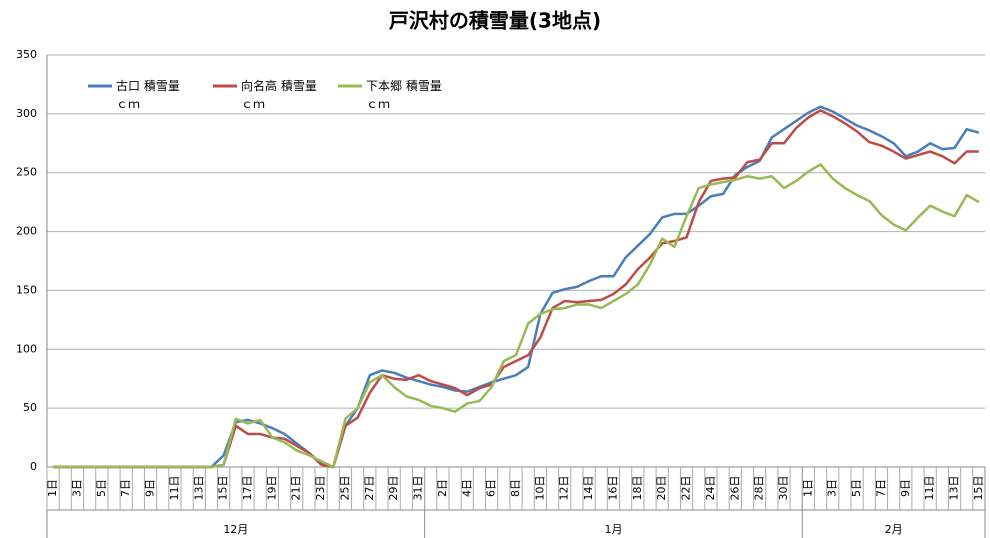 The height and width of the screenshot is (538, 990). Describe the element at coordinates (279, 95) in the screenshot. I see `legend-label: 向名高 積雪量 ｃｍ` at that location.